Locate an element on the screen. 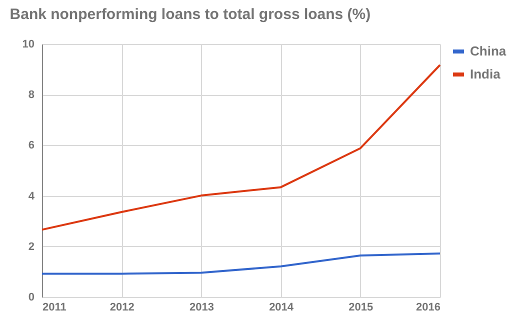  x-tick-label: 2016 is located at coordinates (428, 308).